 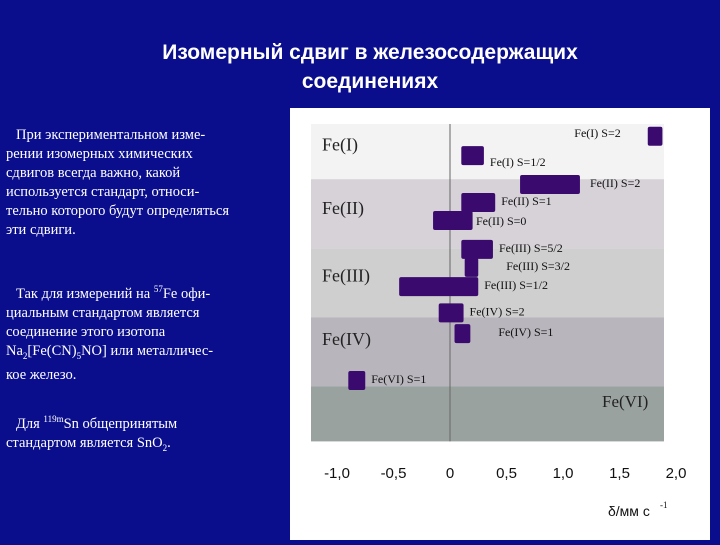 I want to click on band-fei, so click(x=487, y=152).